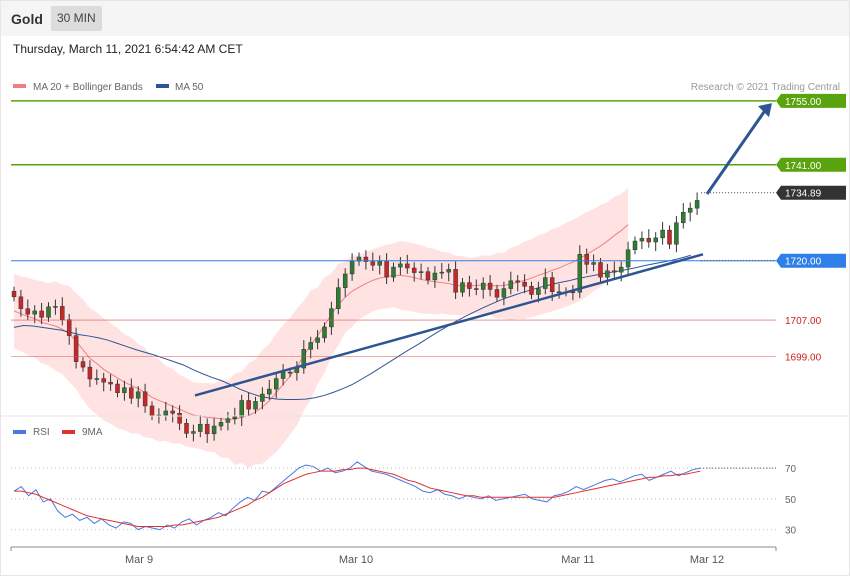 The height and width of the screenshot is (576, 850). What do you see at coordinates (803, 358) in the screenshot?
I see `support-level-label: 1699.00` at bounding box center [803, 358].